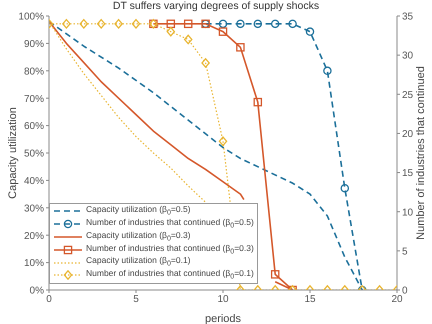  I want to click on legend-label: Capacity utilization (β$_{0}$=0.3), so click(138, 236).